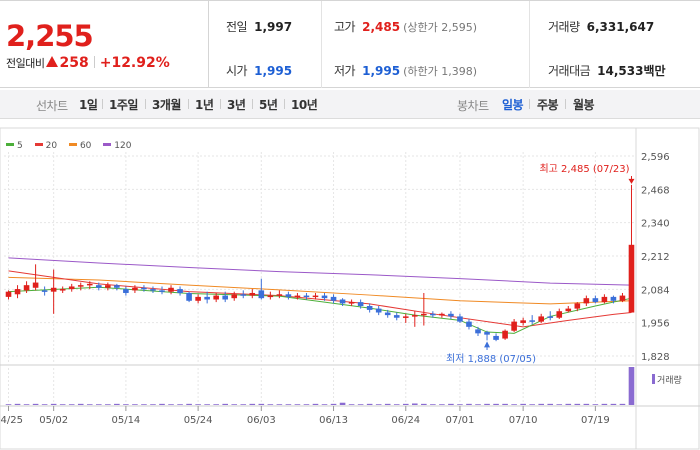  What do you see at coordinates (350, 104) in the screenshot?
I see `chart-toolbar: 선차트 1일 1주일 3개월 1년 3년 5년 10년 봉차트 일봉 주봉 월봉` at bounding box center [350, 104].